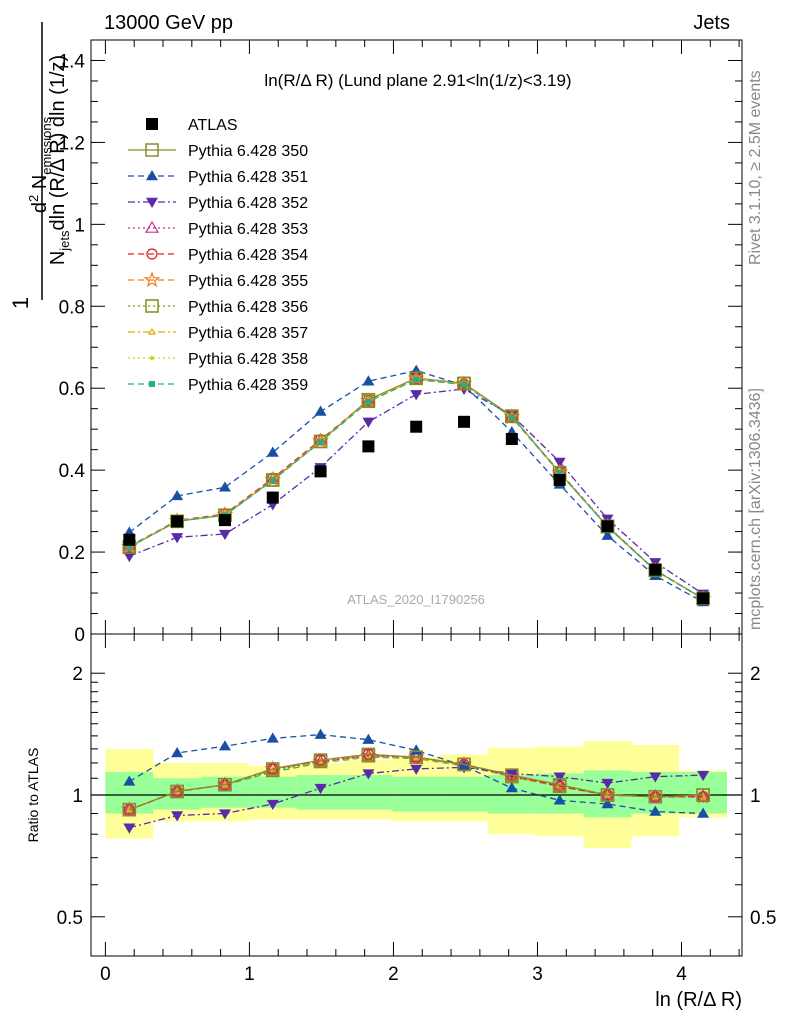 This screenshot has width=786, height=1024. I want to click on ratio-ytick-label-right: 2, so click(755, 674).